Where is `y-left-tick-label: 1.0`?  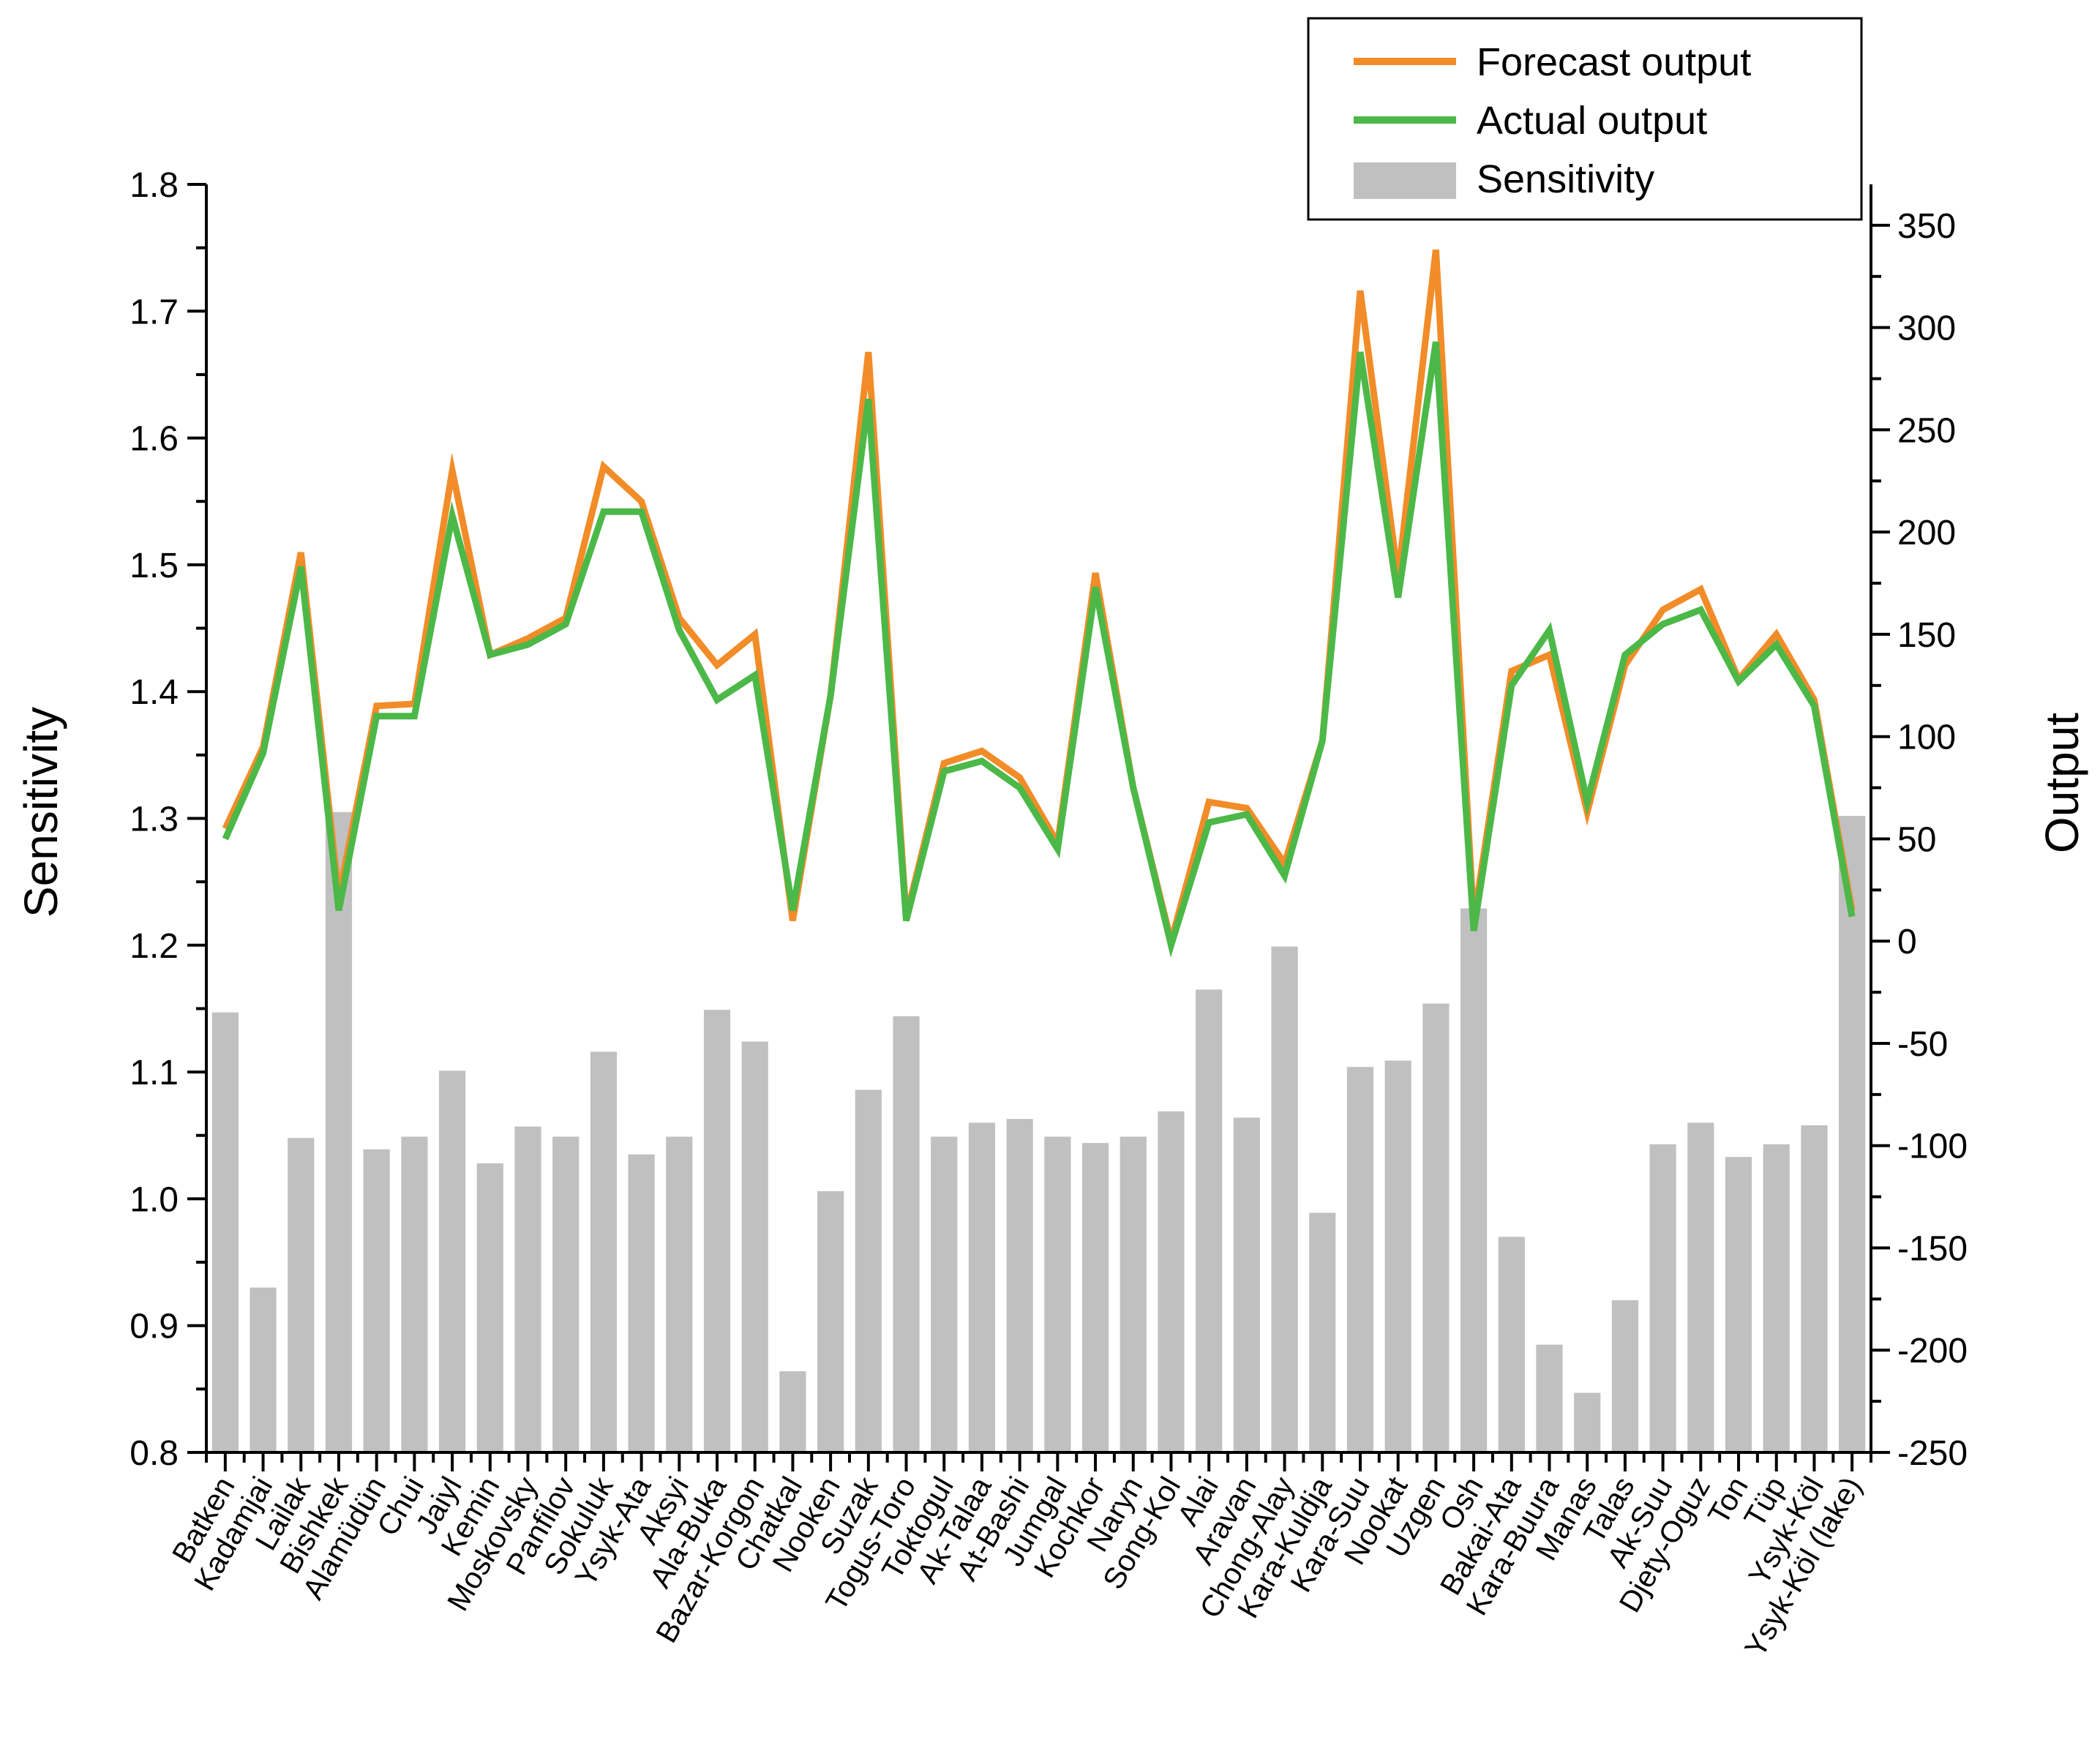
y-left-tick-label: 1.0 is located at coordinates (154, 1199).